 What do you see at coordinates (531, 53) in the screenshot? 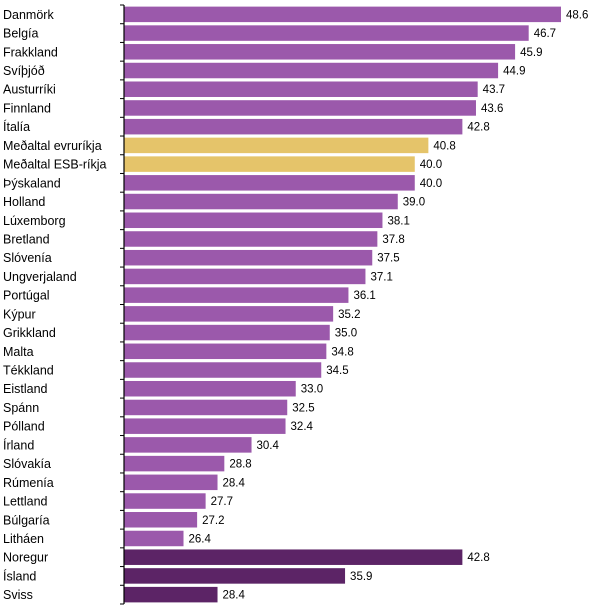
I see `value-label-frakkland: 45.9` at bounding box center [531, 53].